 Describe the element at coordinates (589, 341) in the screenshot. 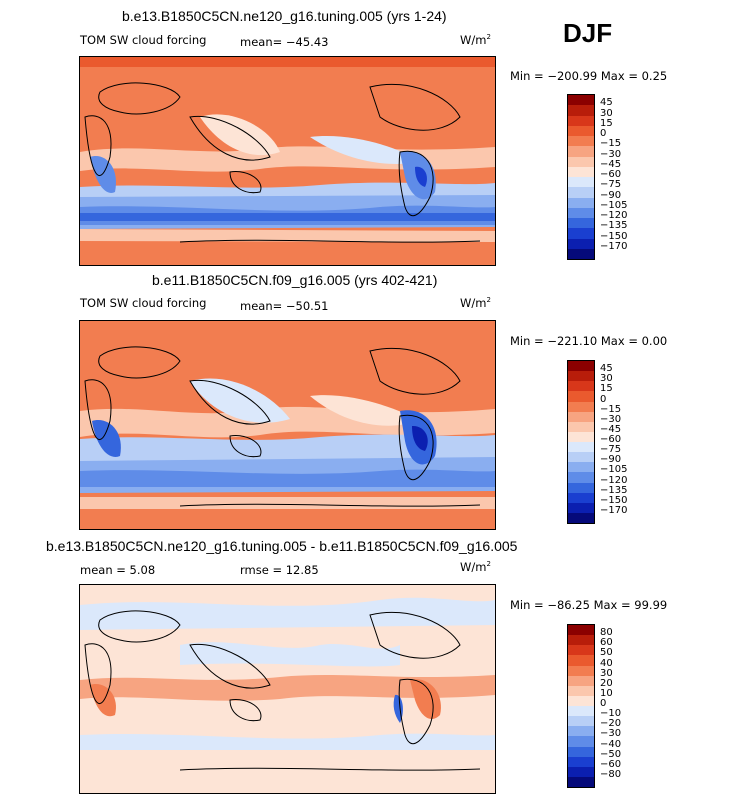

I see `panel2-minmax: Min = −221.10 Max = 0.00` at that location.